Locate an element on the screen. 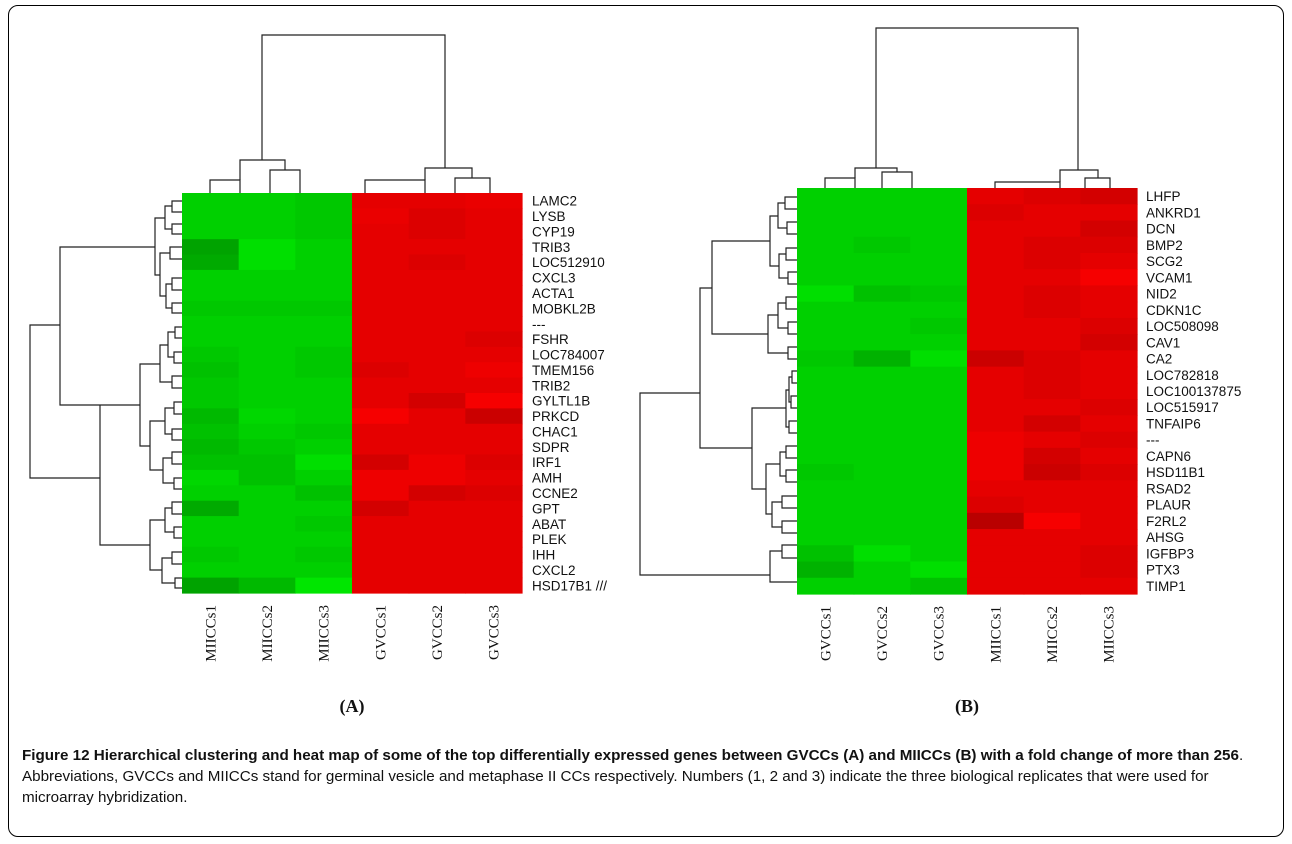 This screenshot has width=1292, height=844. row-label: LOC784007 is located at coordinates (568, 355).